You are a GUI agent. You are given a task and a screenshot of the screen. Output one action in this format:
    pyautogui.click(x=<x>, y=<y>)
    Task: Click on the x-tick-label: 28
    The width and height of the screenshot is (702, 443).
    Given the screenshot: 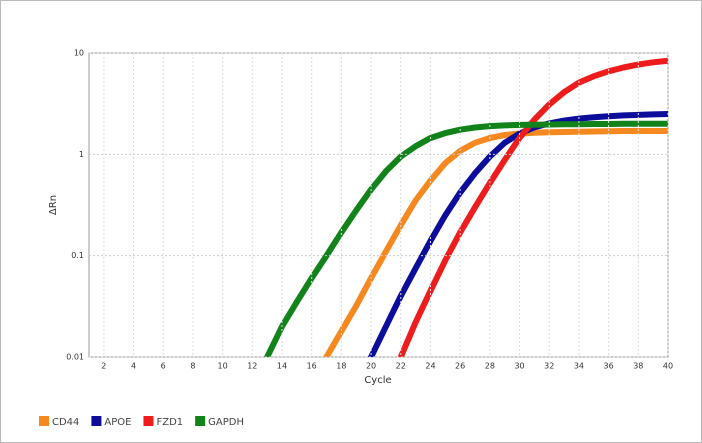 What is the action you would take?
    pyautogui.click(x=490, y=366)
    